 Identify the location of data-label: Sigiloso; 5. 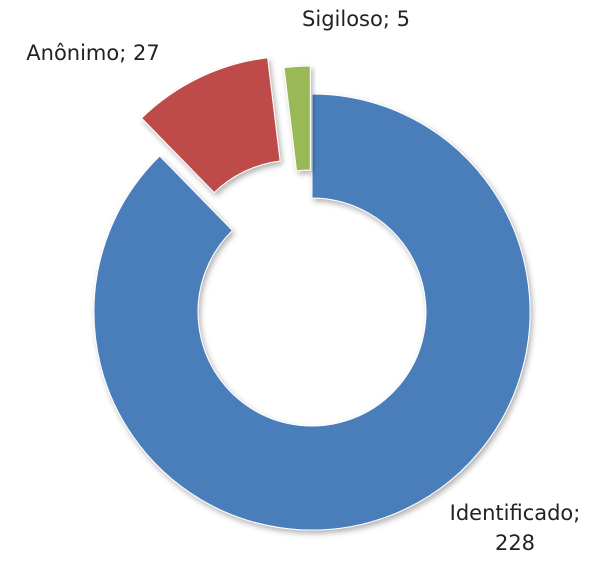
(356, 19).